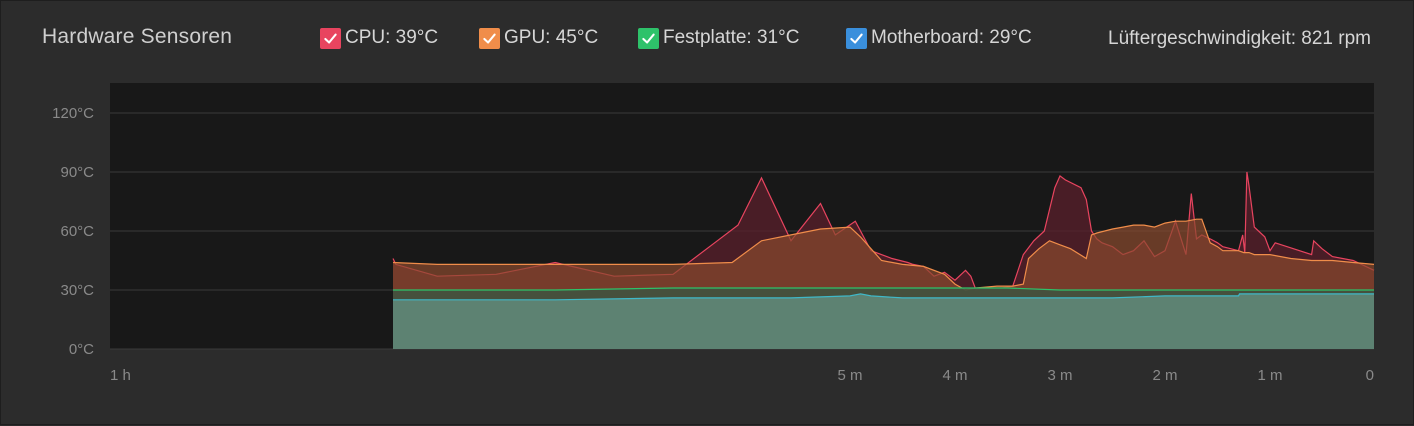 The image size is (1414, 426). I want to click on x-tick-label: 1 h, so click(120, 375).